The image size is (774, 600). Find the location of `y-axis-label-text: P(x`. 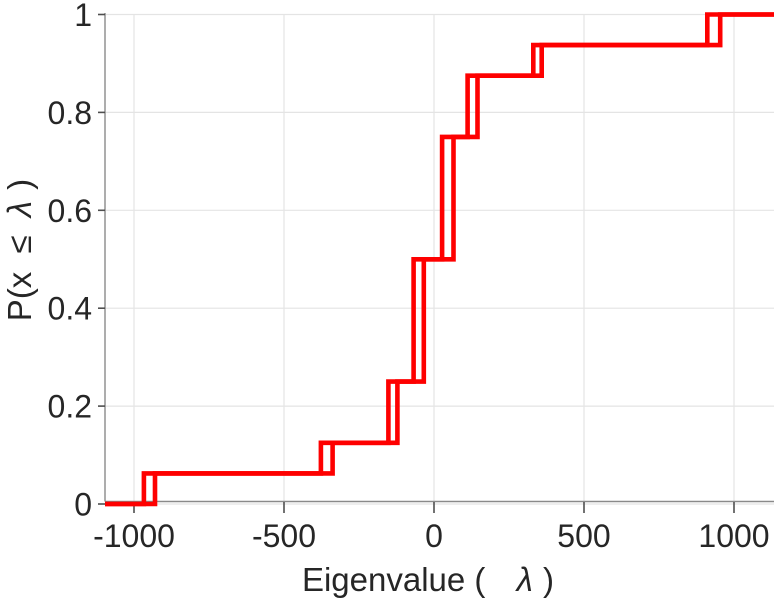

y-axis-label-text: P(x is located at coordinates (19, 296).